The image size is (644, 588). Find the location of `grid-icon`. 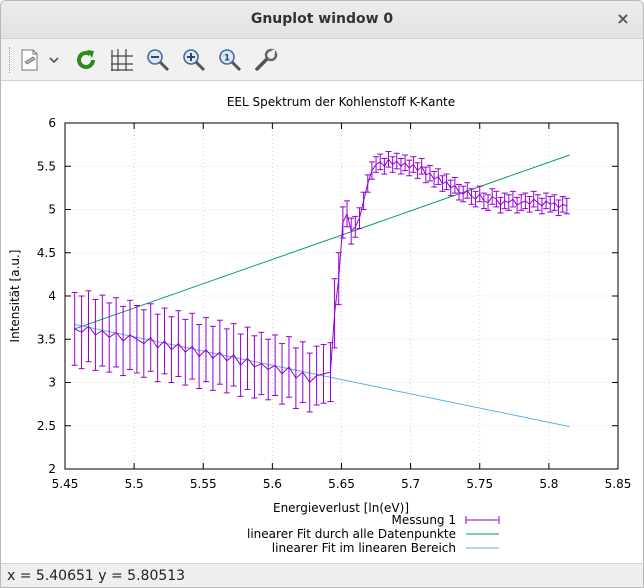

grid-icon is located at coordinates (122, 60).